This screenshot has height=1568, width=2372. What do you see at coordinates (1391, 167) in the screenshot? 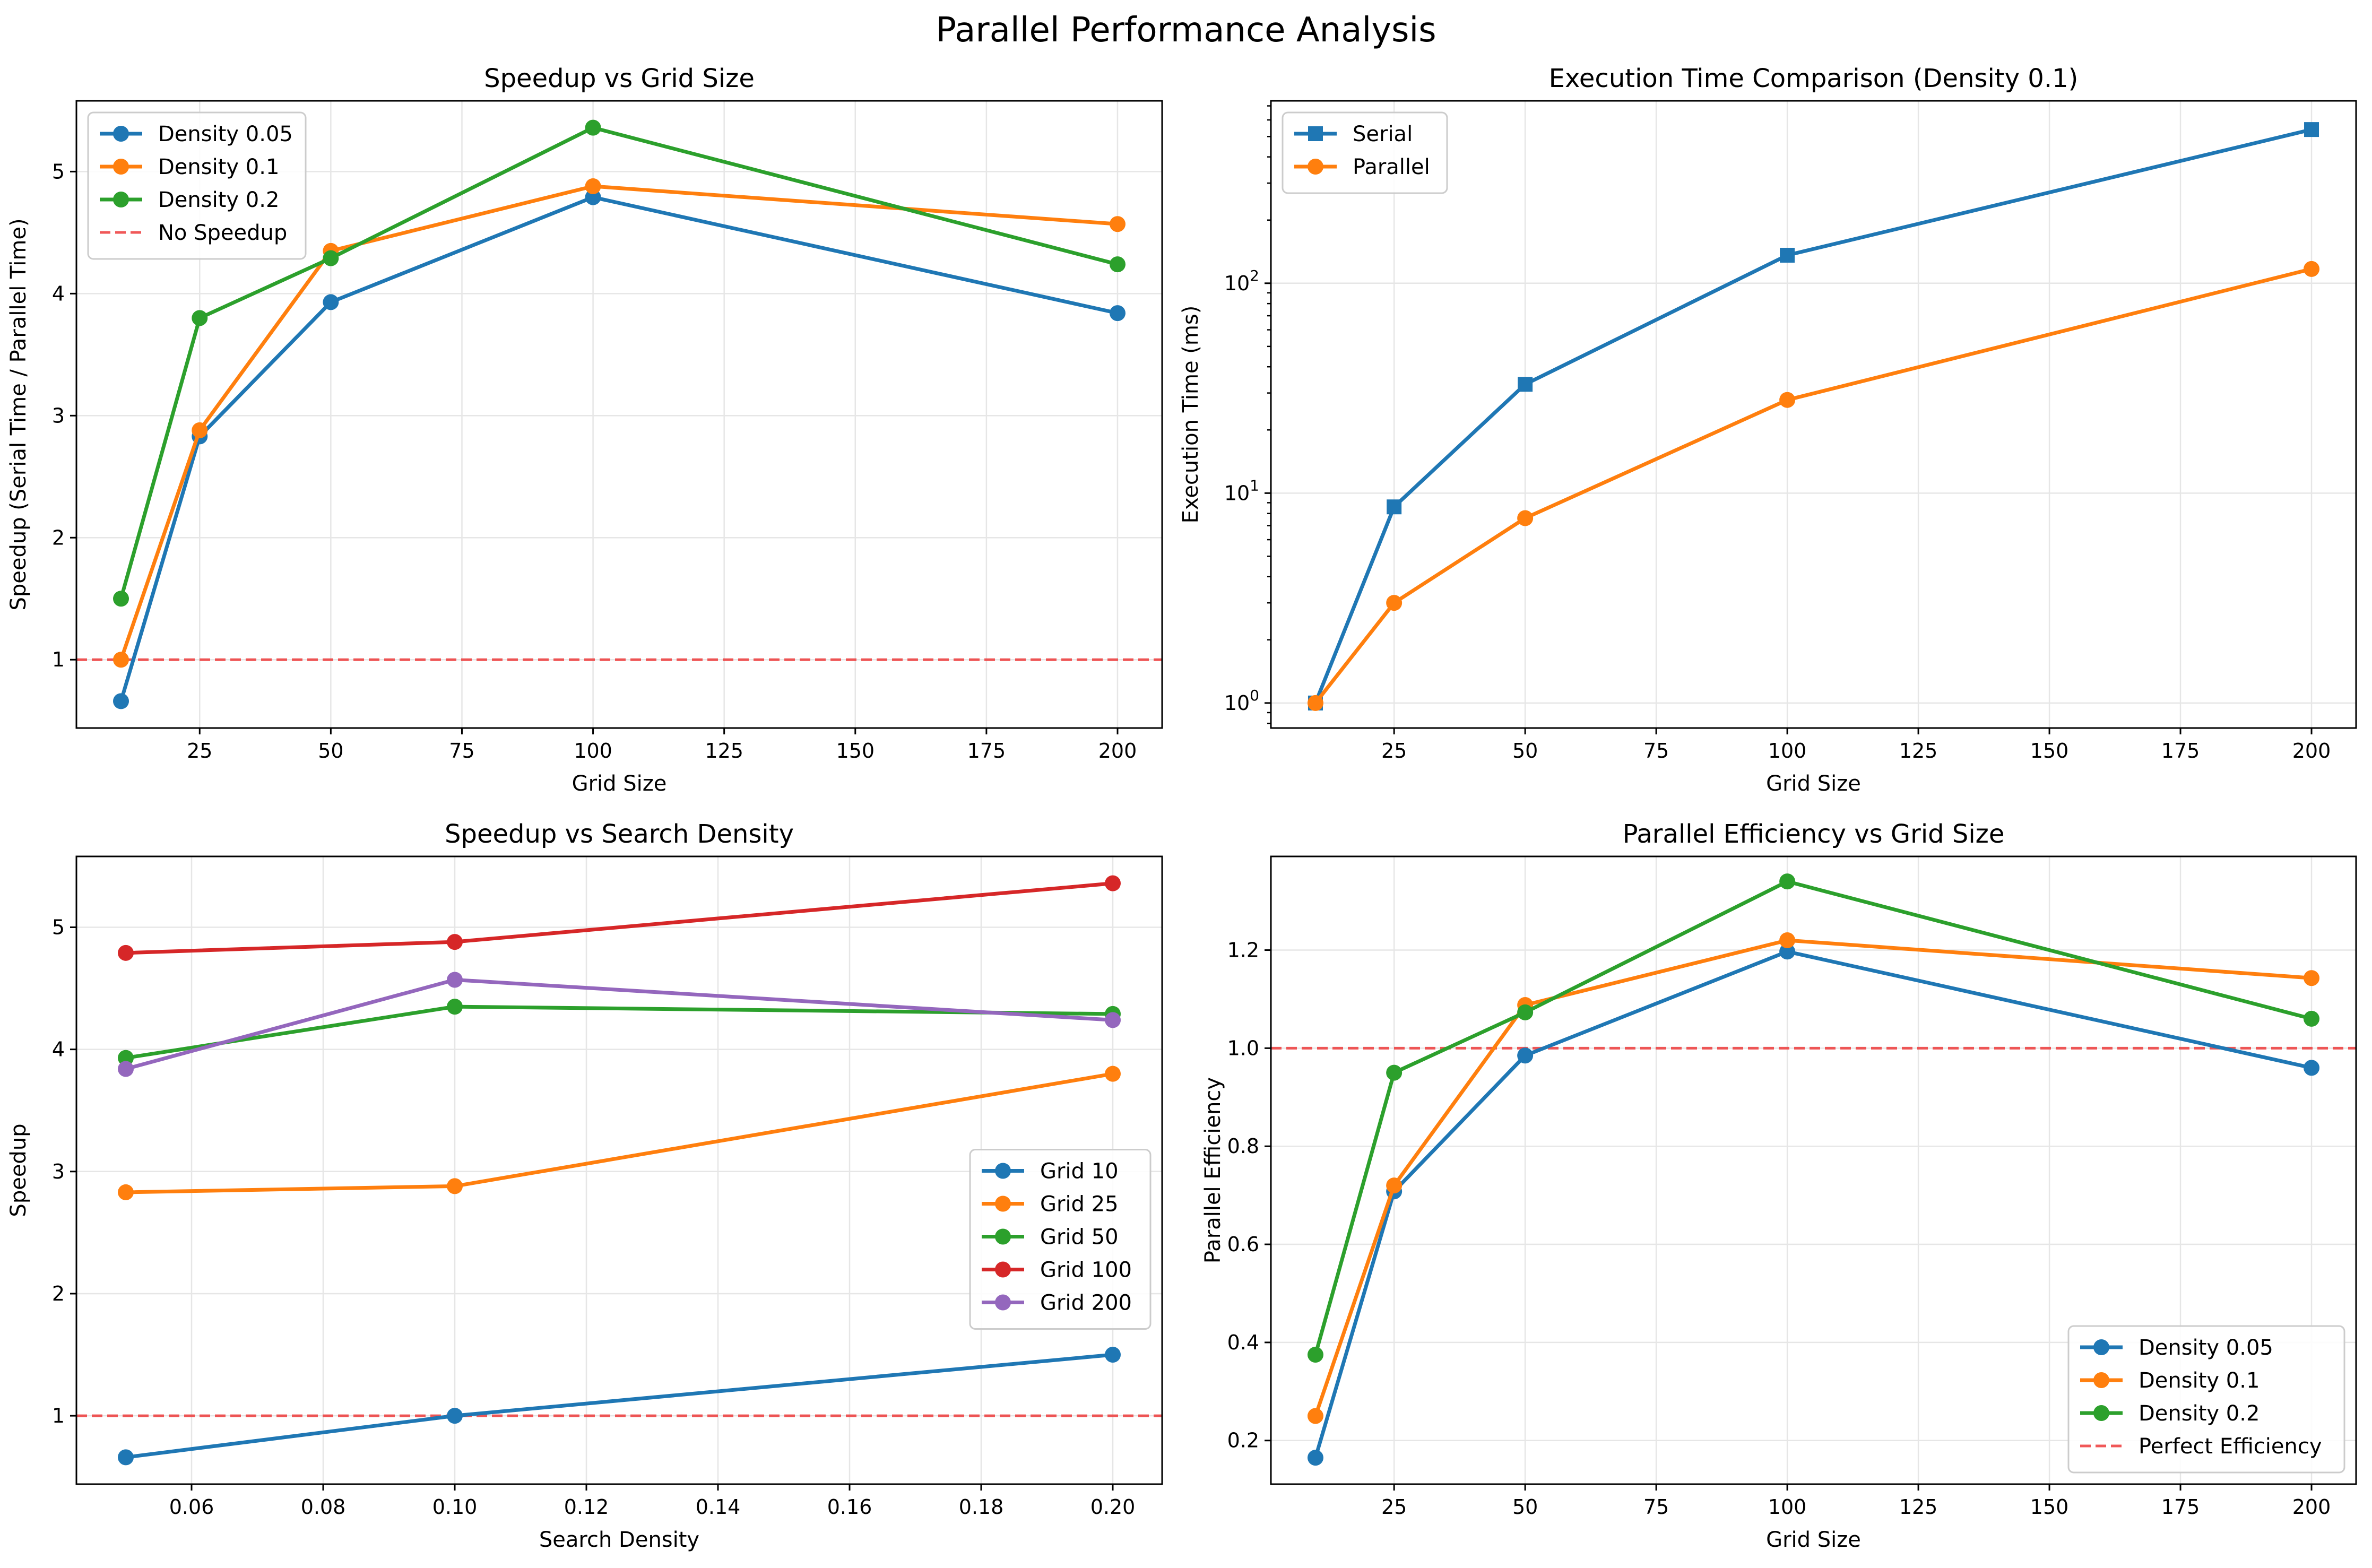
I see `legend-label: Parallel` at bounding box center [1391, 167].